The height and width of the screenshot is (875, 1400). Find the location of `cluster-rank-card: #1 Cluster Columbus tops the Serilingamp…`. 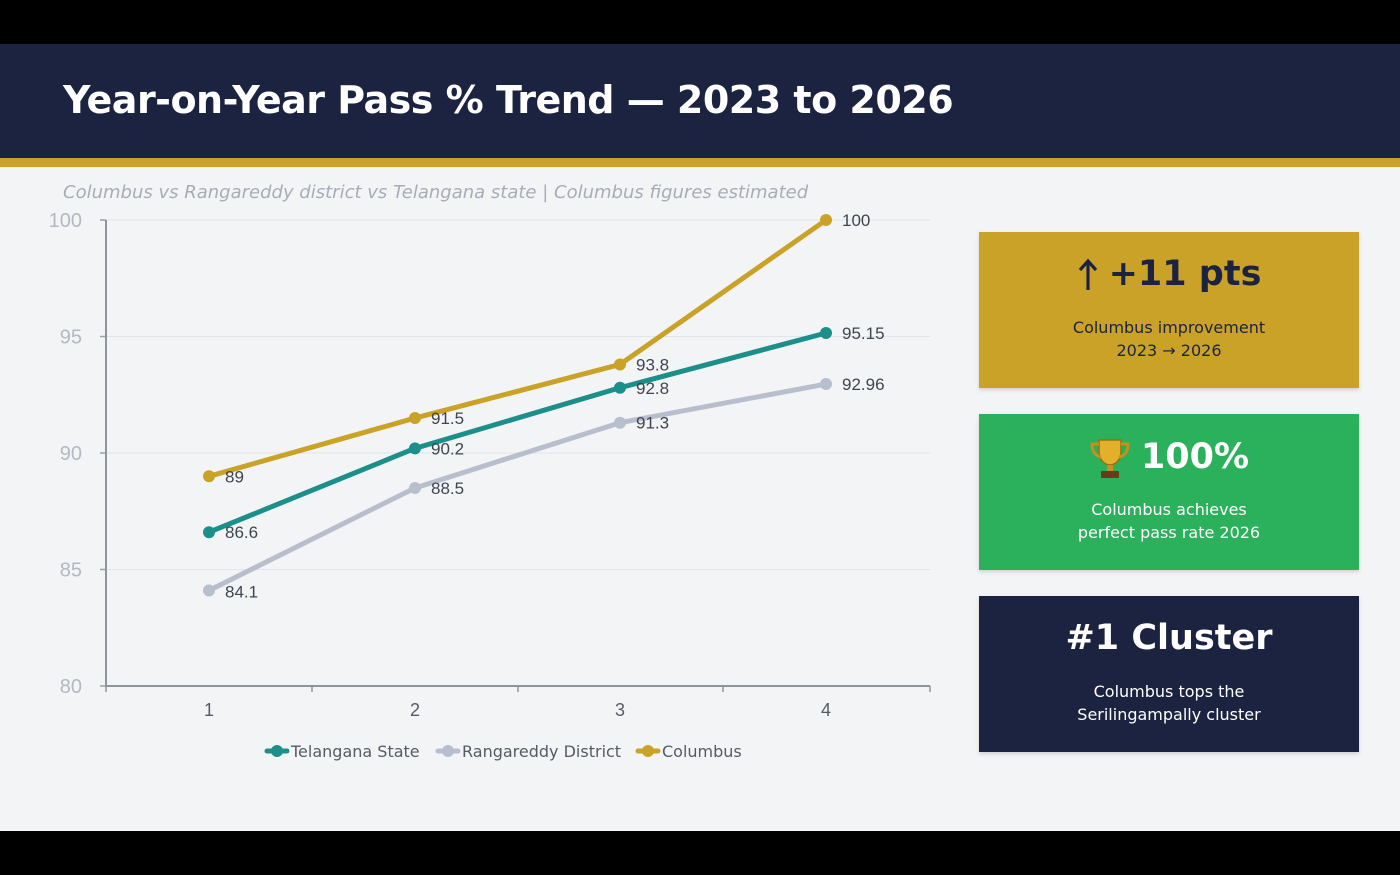

cluster-rank-card: #1 Cluster Columbus tops the Serilingamp… is located at coordinates (1169, 674).